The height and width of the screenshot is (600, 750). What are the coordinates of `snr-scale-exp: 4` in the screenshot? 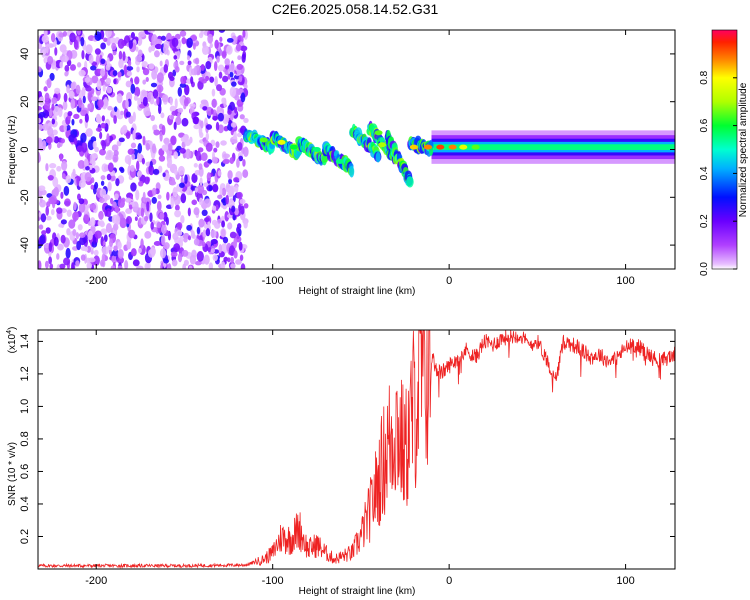 It's located at (9, 332).